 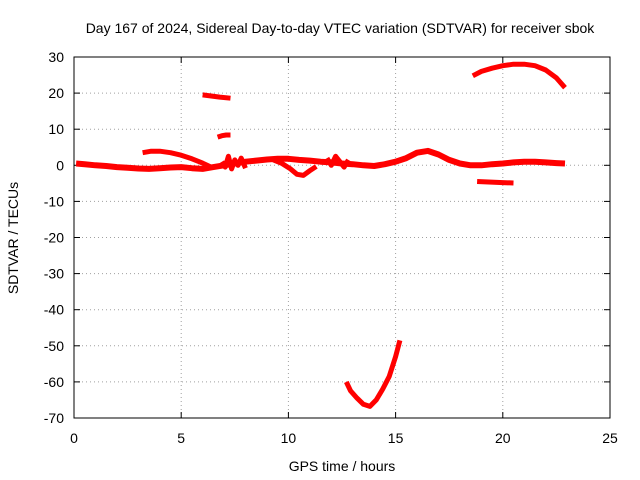 What do you see at coordinates (295, 167) in the screenshot?
I see `series-dip-10h` at bounding box center [295, 167].